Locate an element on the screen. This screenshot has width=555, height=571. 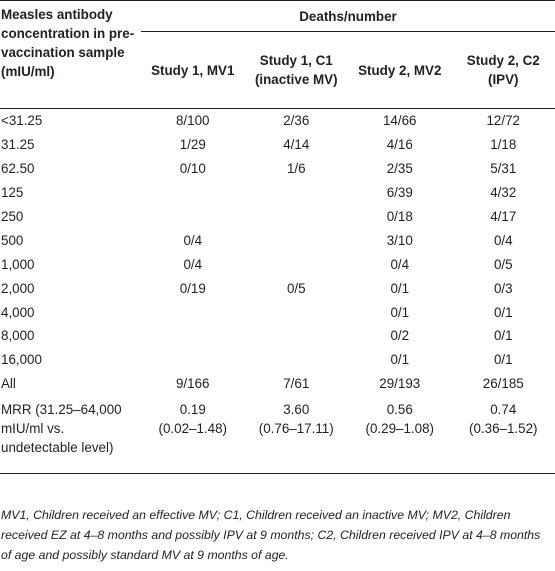
row-label: <31.25 is located at coordinates (22, 121).